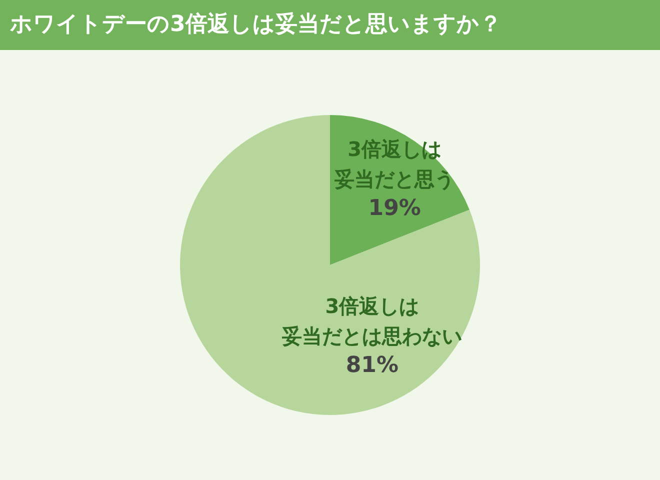  Describe the element at coordinates (371, 321) in the screenshot. I see `slice-label: 3倍返しは妥当だとは思わない` at that location.